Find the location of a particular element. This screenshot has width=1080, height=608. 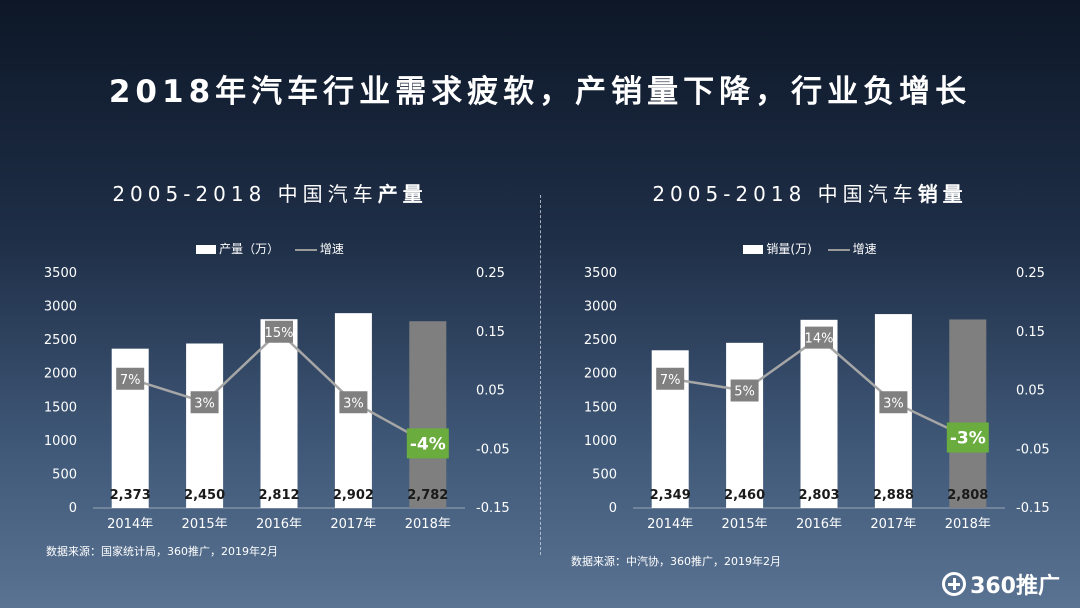

chart-legend: 产量（万） 增速 is located at coordinates (270, 248).